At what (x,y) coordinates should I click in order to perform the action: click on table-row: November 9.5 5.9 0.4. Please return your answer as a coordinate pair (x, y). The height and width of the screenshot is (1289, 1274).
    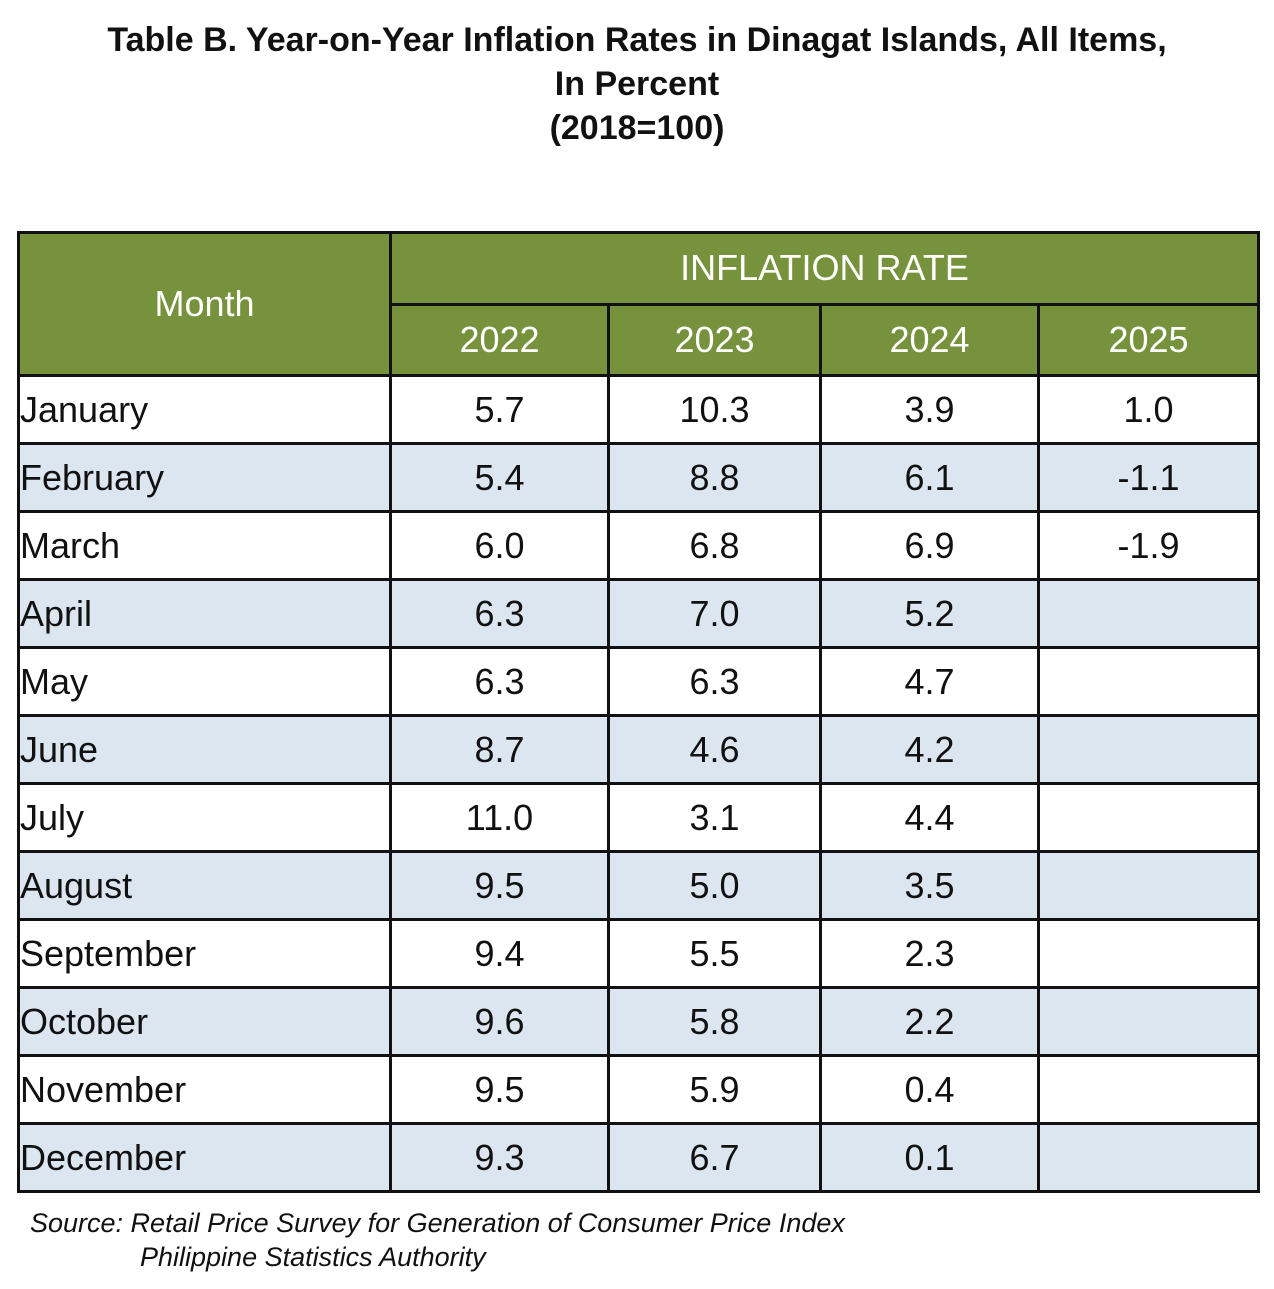
    Looking at the image, I should click on (638, 1089).